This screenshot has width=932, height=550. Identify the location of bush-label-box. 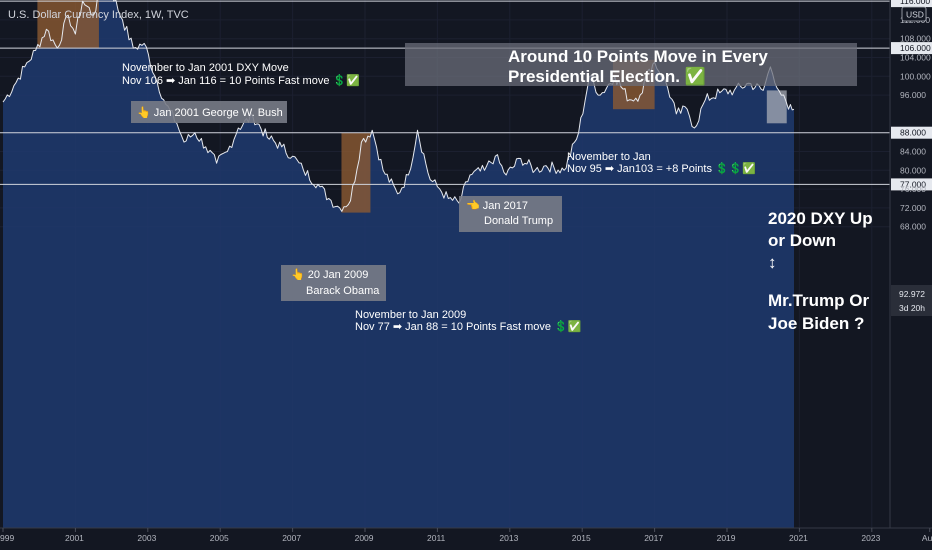
(209, 112).